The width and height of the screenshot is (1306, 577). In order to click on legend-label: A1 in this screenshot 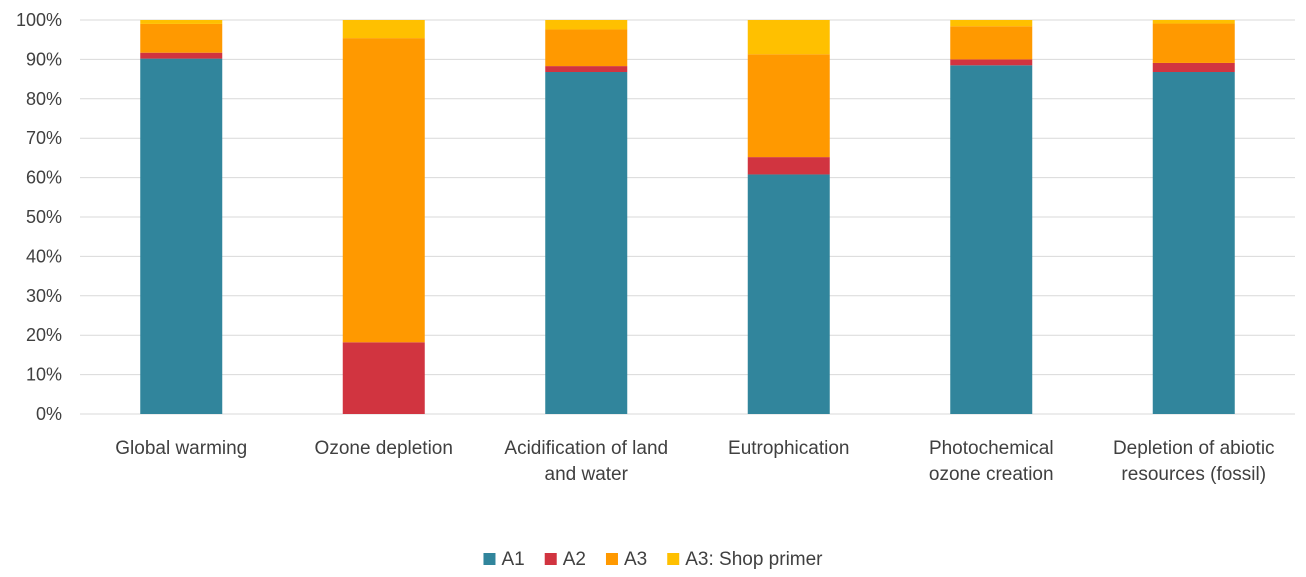, I will do `click(512, 559)`.